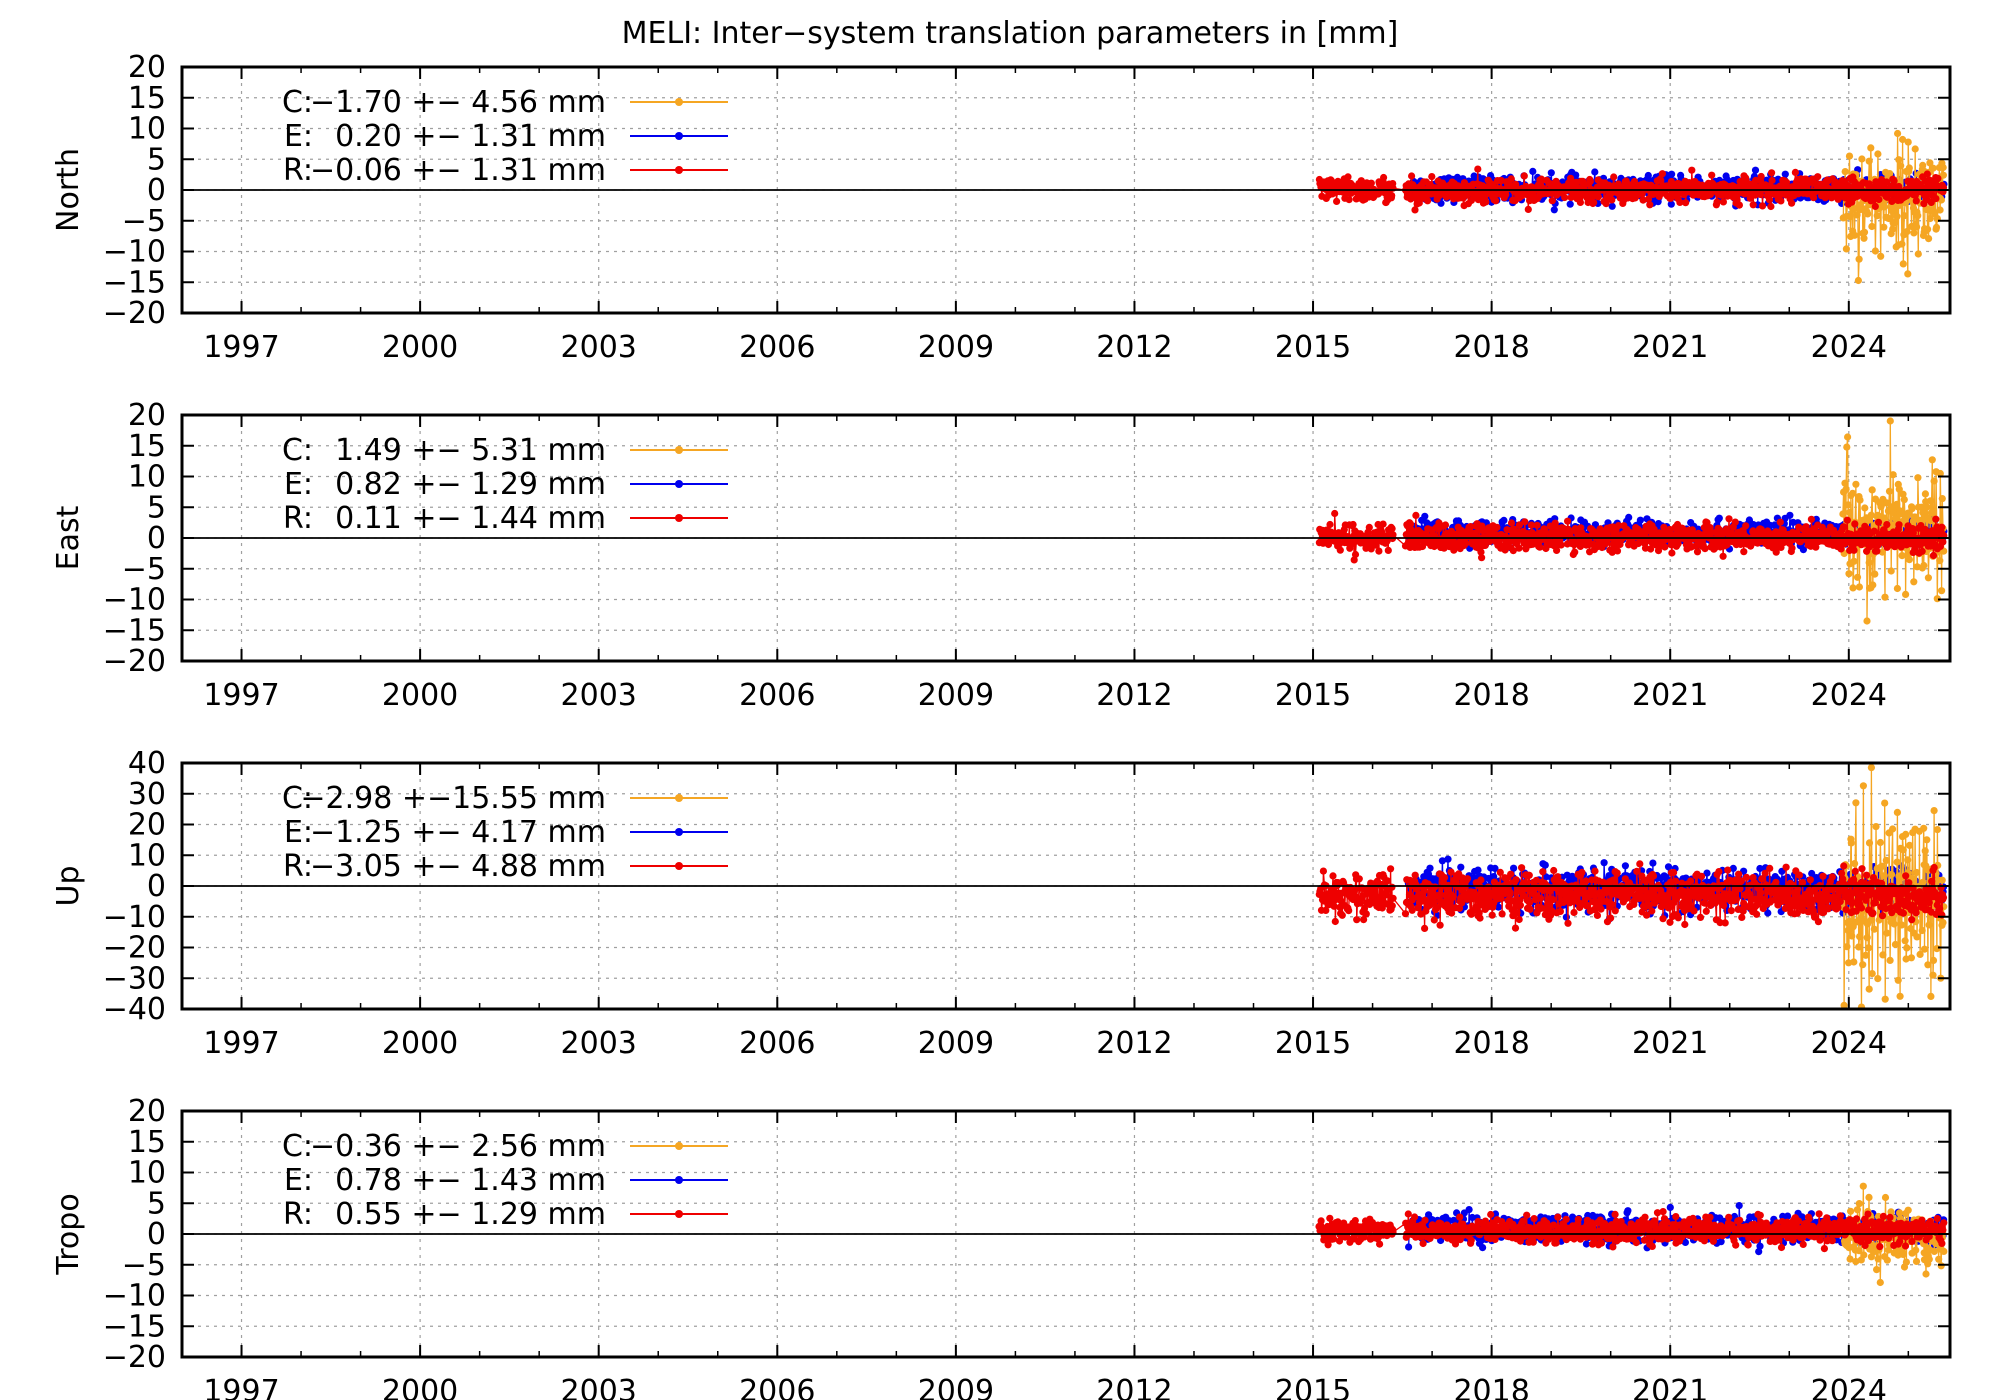 Image resolution: width=2000 pixels, height=1400 pixels. Describe the element at coordinates (470, 484) in the screenshot. I see `legend-stats: 0.82 +− 1.29 mm` at that location.